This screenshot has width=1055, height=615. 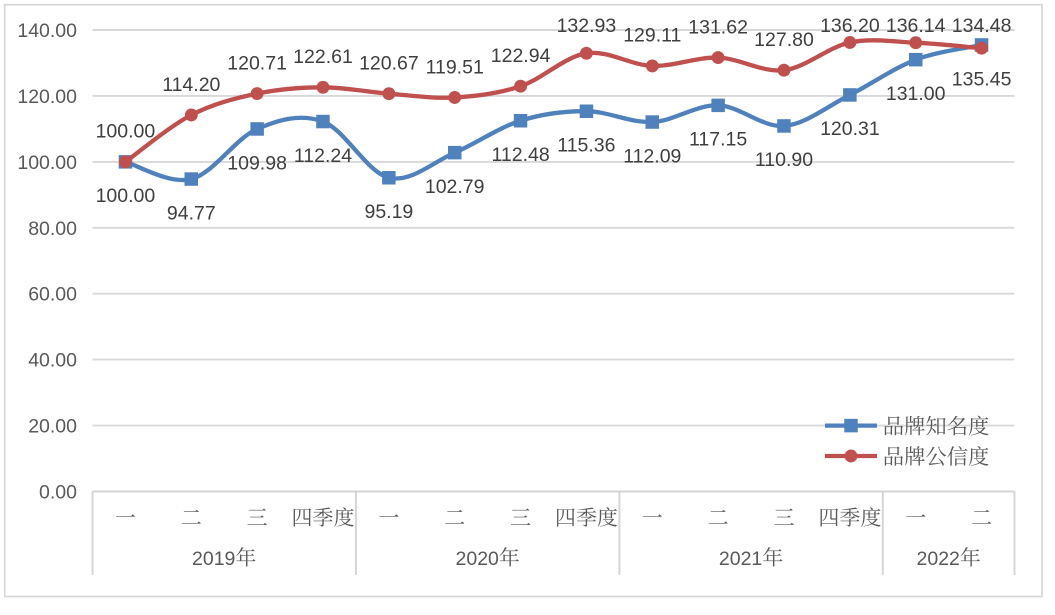 What do you see at coordinates (323, 57) in the screenshot?
I see `svg-text: 122.61` at bounding box center [323, 57].